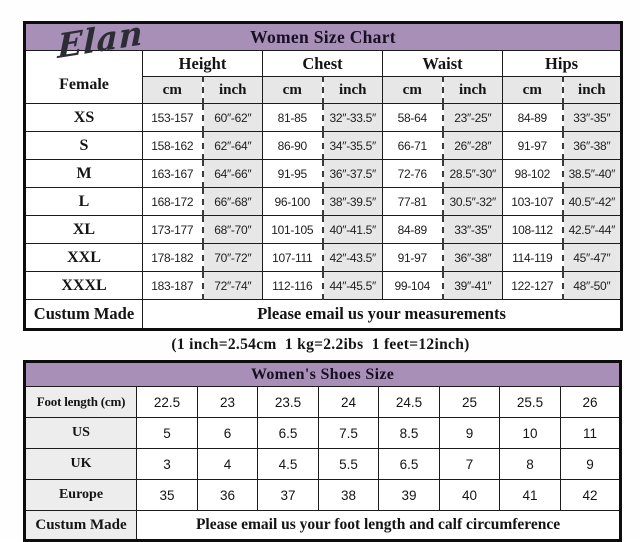 The image size is (640, 542). What do you see at coordinates (172, 117) in the screenshot?
I see `cm-value-cell: 153-157` at bounding box center [172, 117].